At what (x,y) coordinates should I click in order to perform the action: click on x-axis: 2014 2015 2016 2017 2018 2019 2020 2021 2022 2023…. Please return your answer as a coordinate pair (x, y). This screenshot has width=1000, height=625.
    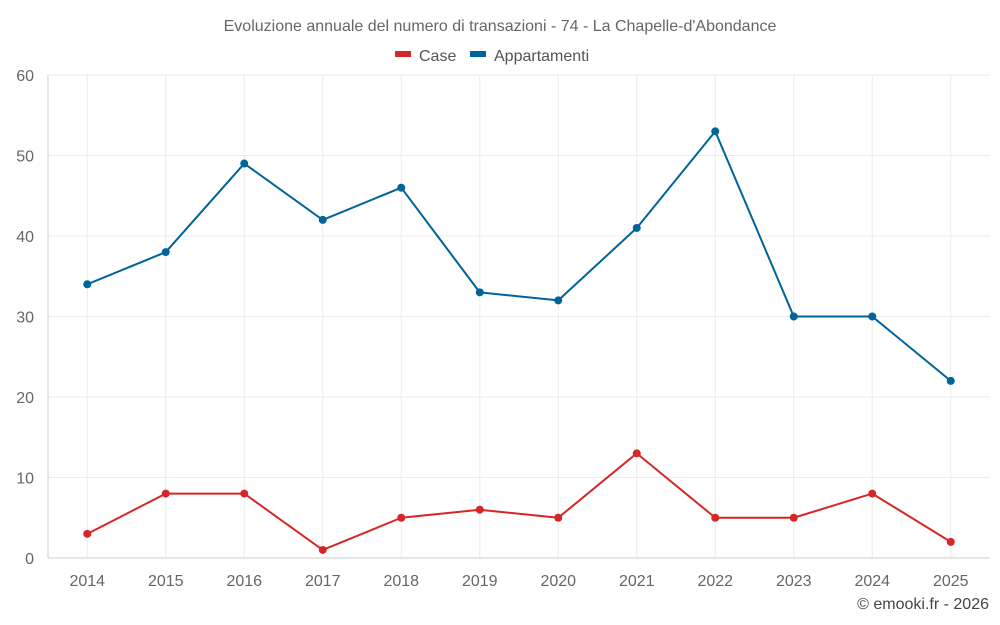
    Looking at the image, I should click on (519, 573).